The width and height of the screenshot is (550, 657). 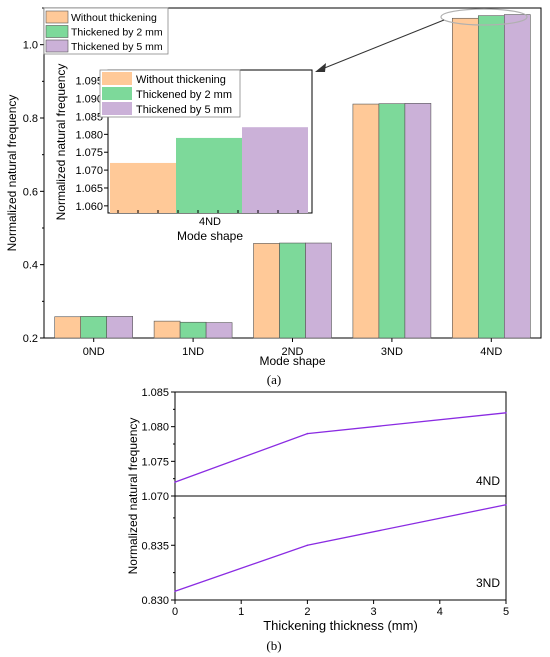 What do you see at coordinates (61, 142) in the screenshot?
I see `inset-y-axis-label: Normalized natural frequency` at bounding box center [61, 142].